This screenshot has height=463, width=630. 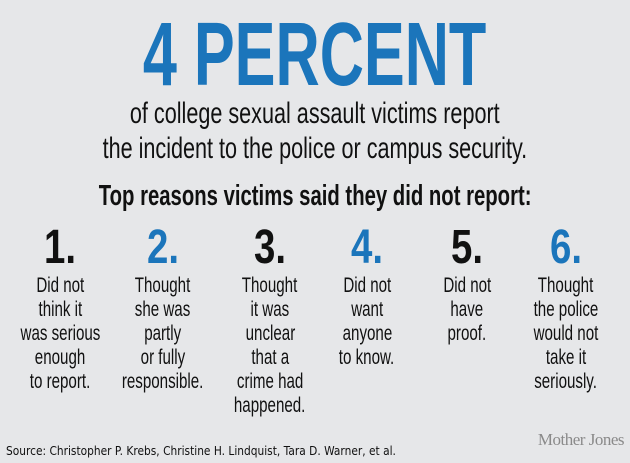 I want to click on reason-text-line: proof., so click(x=467, y=334).